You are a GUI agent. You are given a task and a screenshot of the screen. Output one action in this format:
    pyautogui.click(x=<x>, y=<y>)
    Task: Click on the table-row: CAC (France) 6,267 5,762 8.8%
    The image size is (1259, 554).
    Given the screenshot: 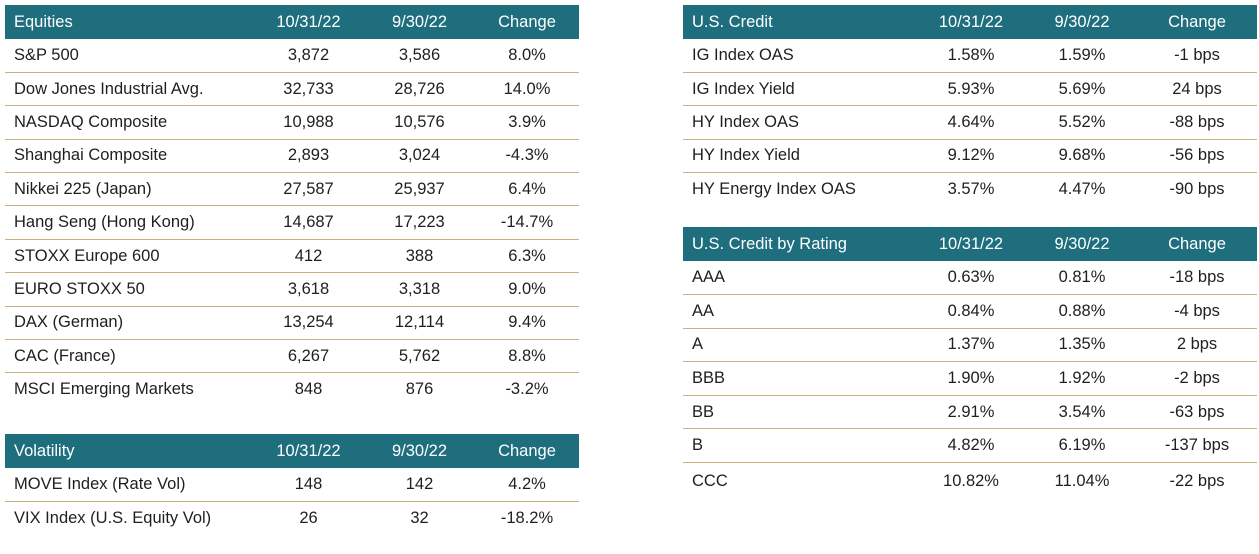 What is the action you would take?
    pyautogui.click(x=292, y=356)
    